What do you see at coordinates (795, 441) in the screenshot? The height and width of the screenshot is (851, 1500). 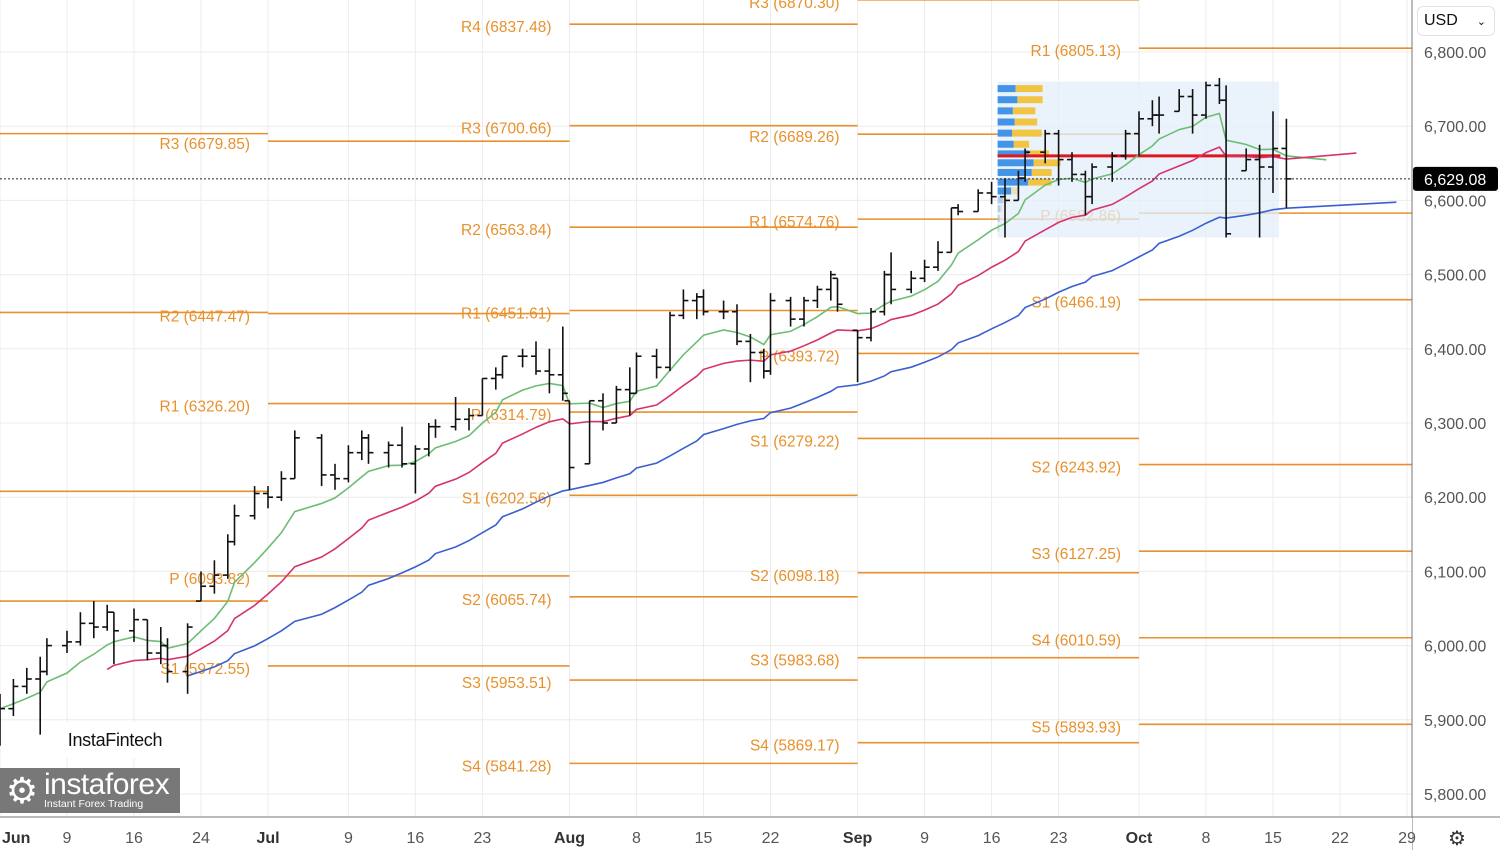 I see `pivot-label-s1: S1 (6279.22)` at bounding box center [795, 441].